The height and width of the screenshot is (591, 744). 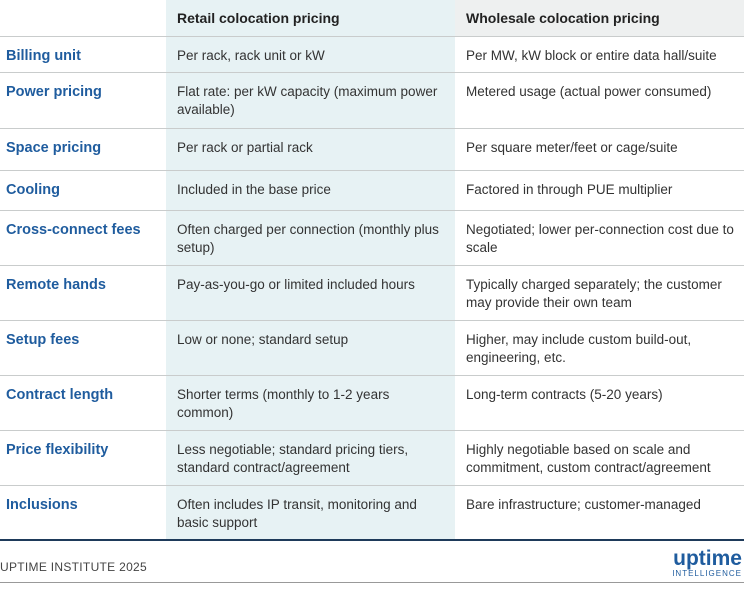 I want to click on row-label: Power pricing, so click(x=83, y=99).